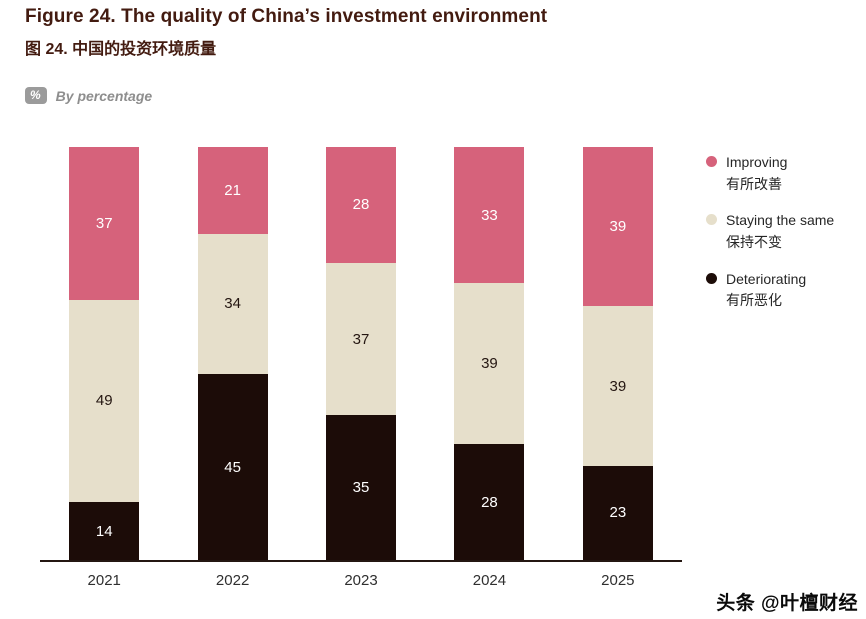  I want to click on legend-label-deteriorating: Deteriorating 有所恶化, so click(766, 290).